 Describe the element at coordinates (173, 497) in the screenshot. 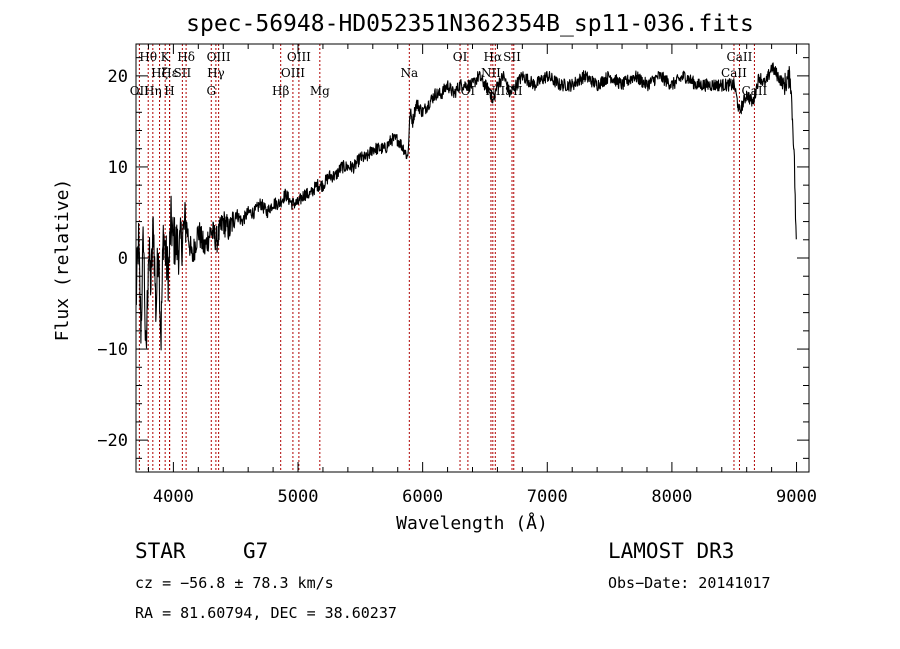

I see `x-tick-label: 4000` at that location.